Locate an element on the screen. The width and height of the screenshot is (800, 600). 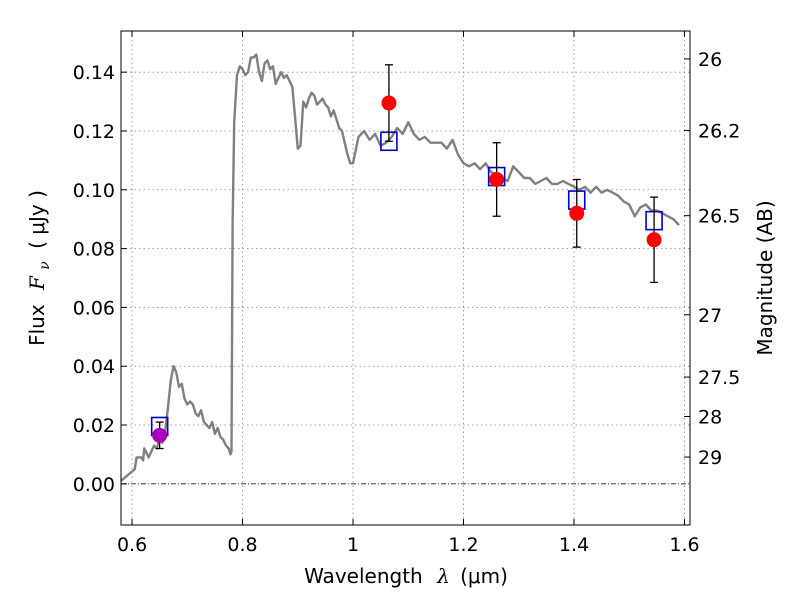
x-tick-label: 0.8 is located at coordinates (242, 545).